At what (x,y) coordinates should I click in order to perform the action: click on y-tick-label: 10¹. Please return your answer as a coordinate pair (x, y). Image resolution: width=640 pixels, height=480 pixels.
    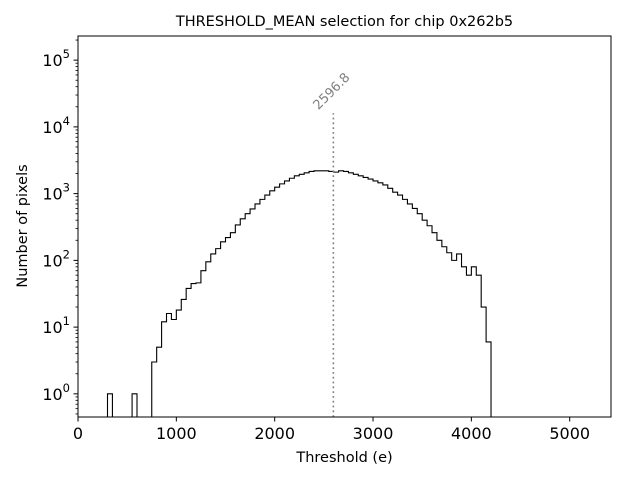
    Looking at the image, I should click on (56, 325).